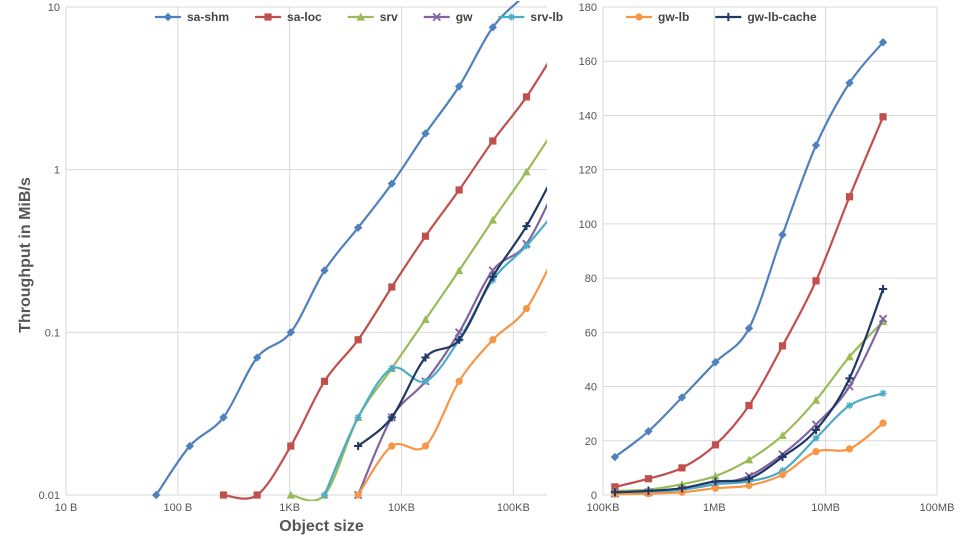  Describe the element at coordinates (546, 17) in the screenshot. I see `legend-label: srv-lb` at that location.